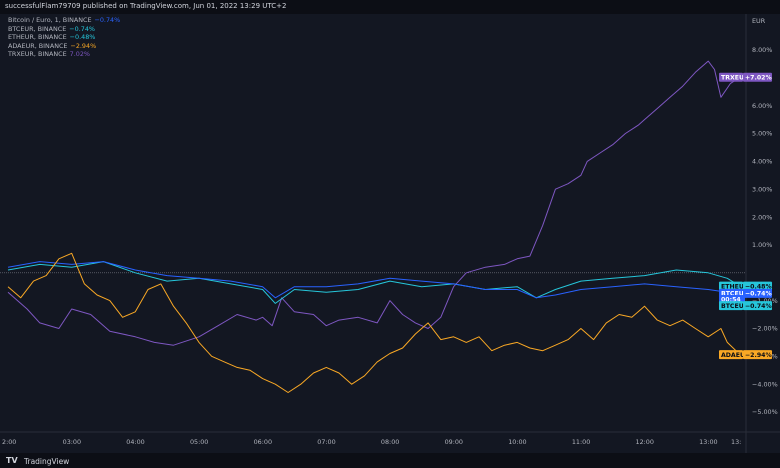 This screenshot has height=468, width=780. I want to click on y-tick-label: 8.00%, so click(762, 50).